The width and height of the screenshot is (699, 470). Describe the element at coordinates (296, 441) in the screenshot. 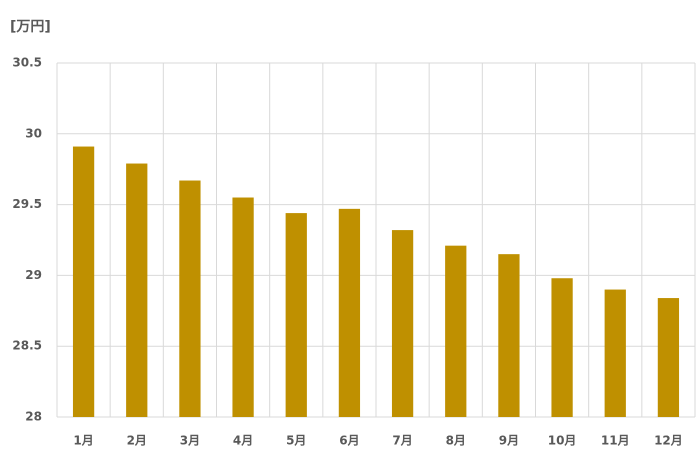

I see `x-tick-label: 5月` at that location.